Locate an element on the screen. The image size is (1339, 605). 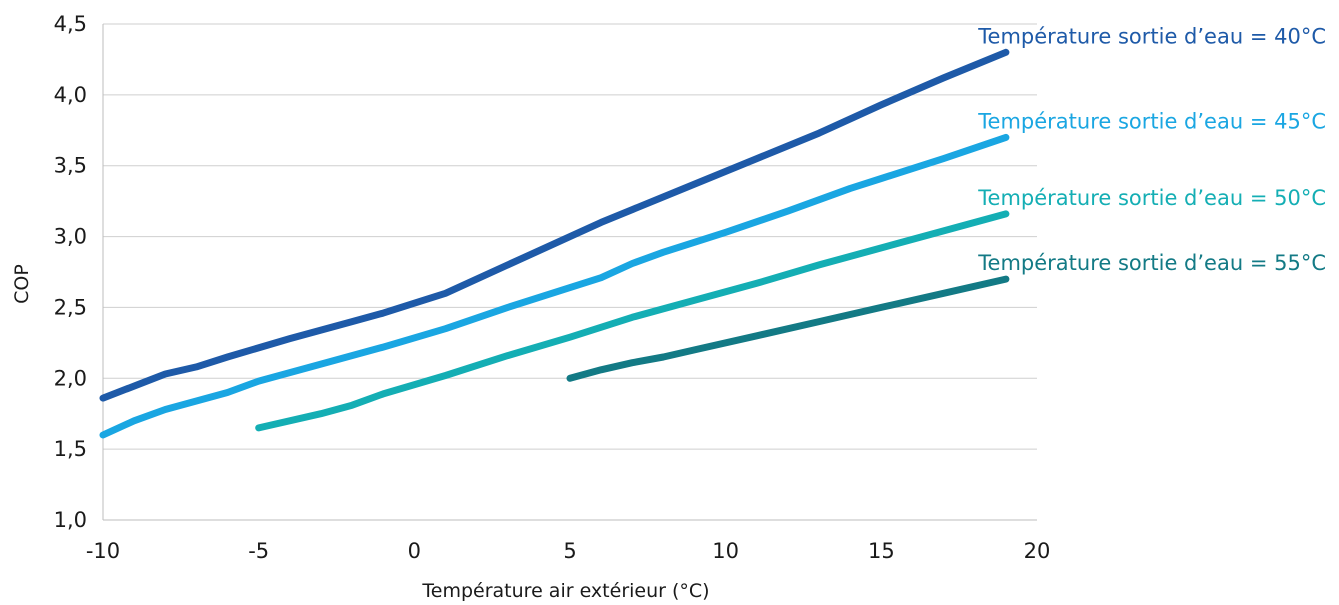
y-tick-label: 4,5 is located at coordinates (70, 24).